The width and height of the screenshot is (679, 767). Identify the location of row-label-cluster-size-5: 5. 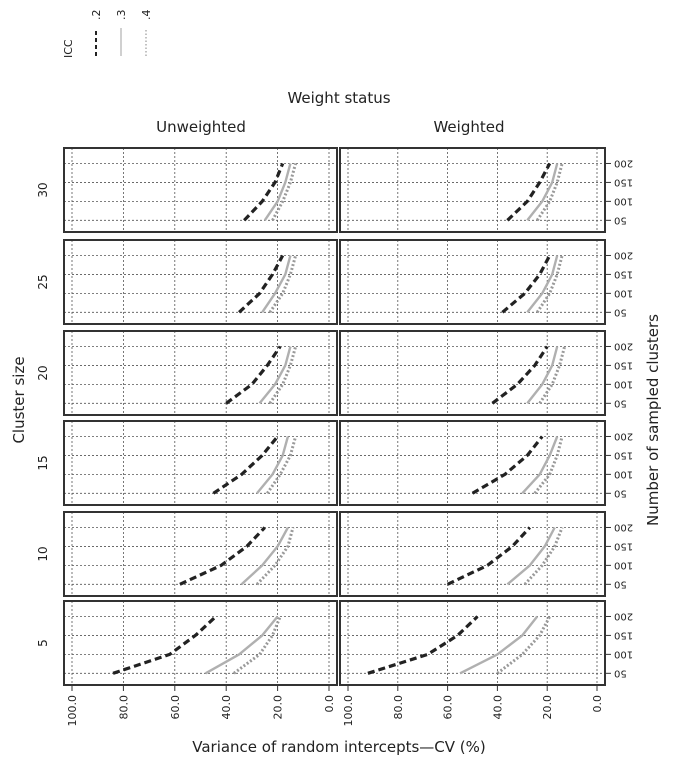
(43, 643).